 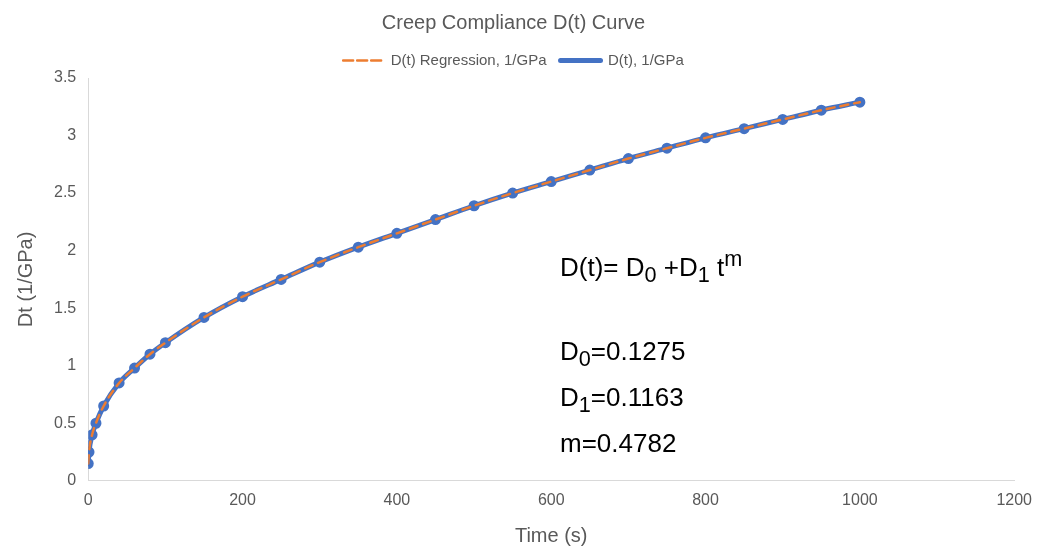 I want to click on x-tick-label: 0, so click(x=88, y=499).